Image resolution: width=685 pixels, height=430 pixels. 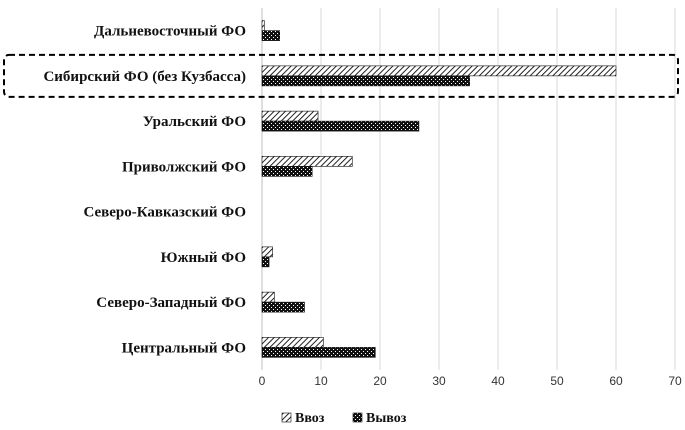 I want to click on x-tick-label: 40, so click(x=498, y=381).